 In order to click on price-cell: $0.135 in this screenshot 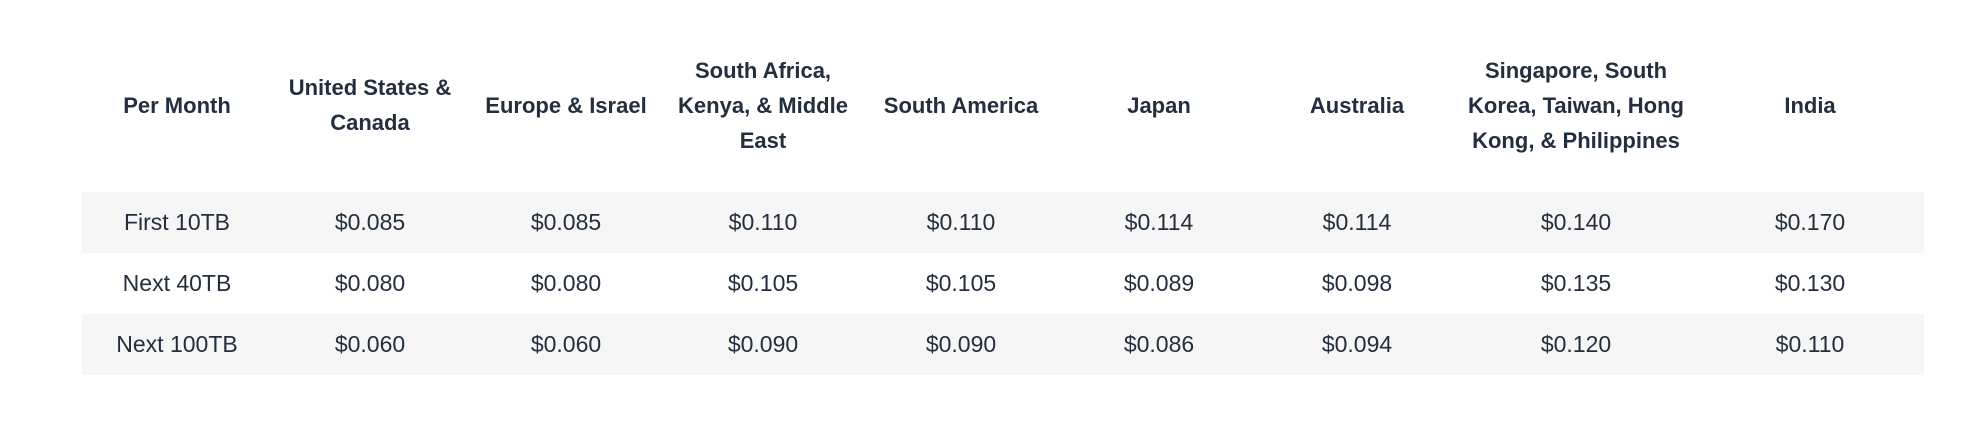, I will do `click(1576, 283)`.